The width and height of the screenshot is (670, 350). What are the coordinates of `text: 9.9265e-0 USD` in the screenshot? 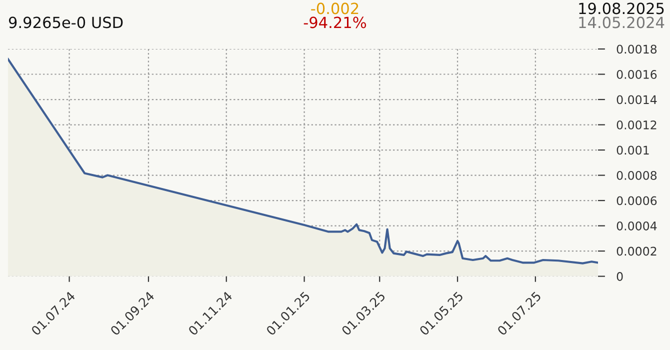 It's located at (65, 22).